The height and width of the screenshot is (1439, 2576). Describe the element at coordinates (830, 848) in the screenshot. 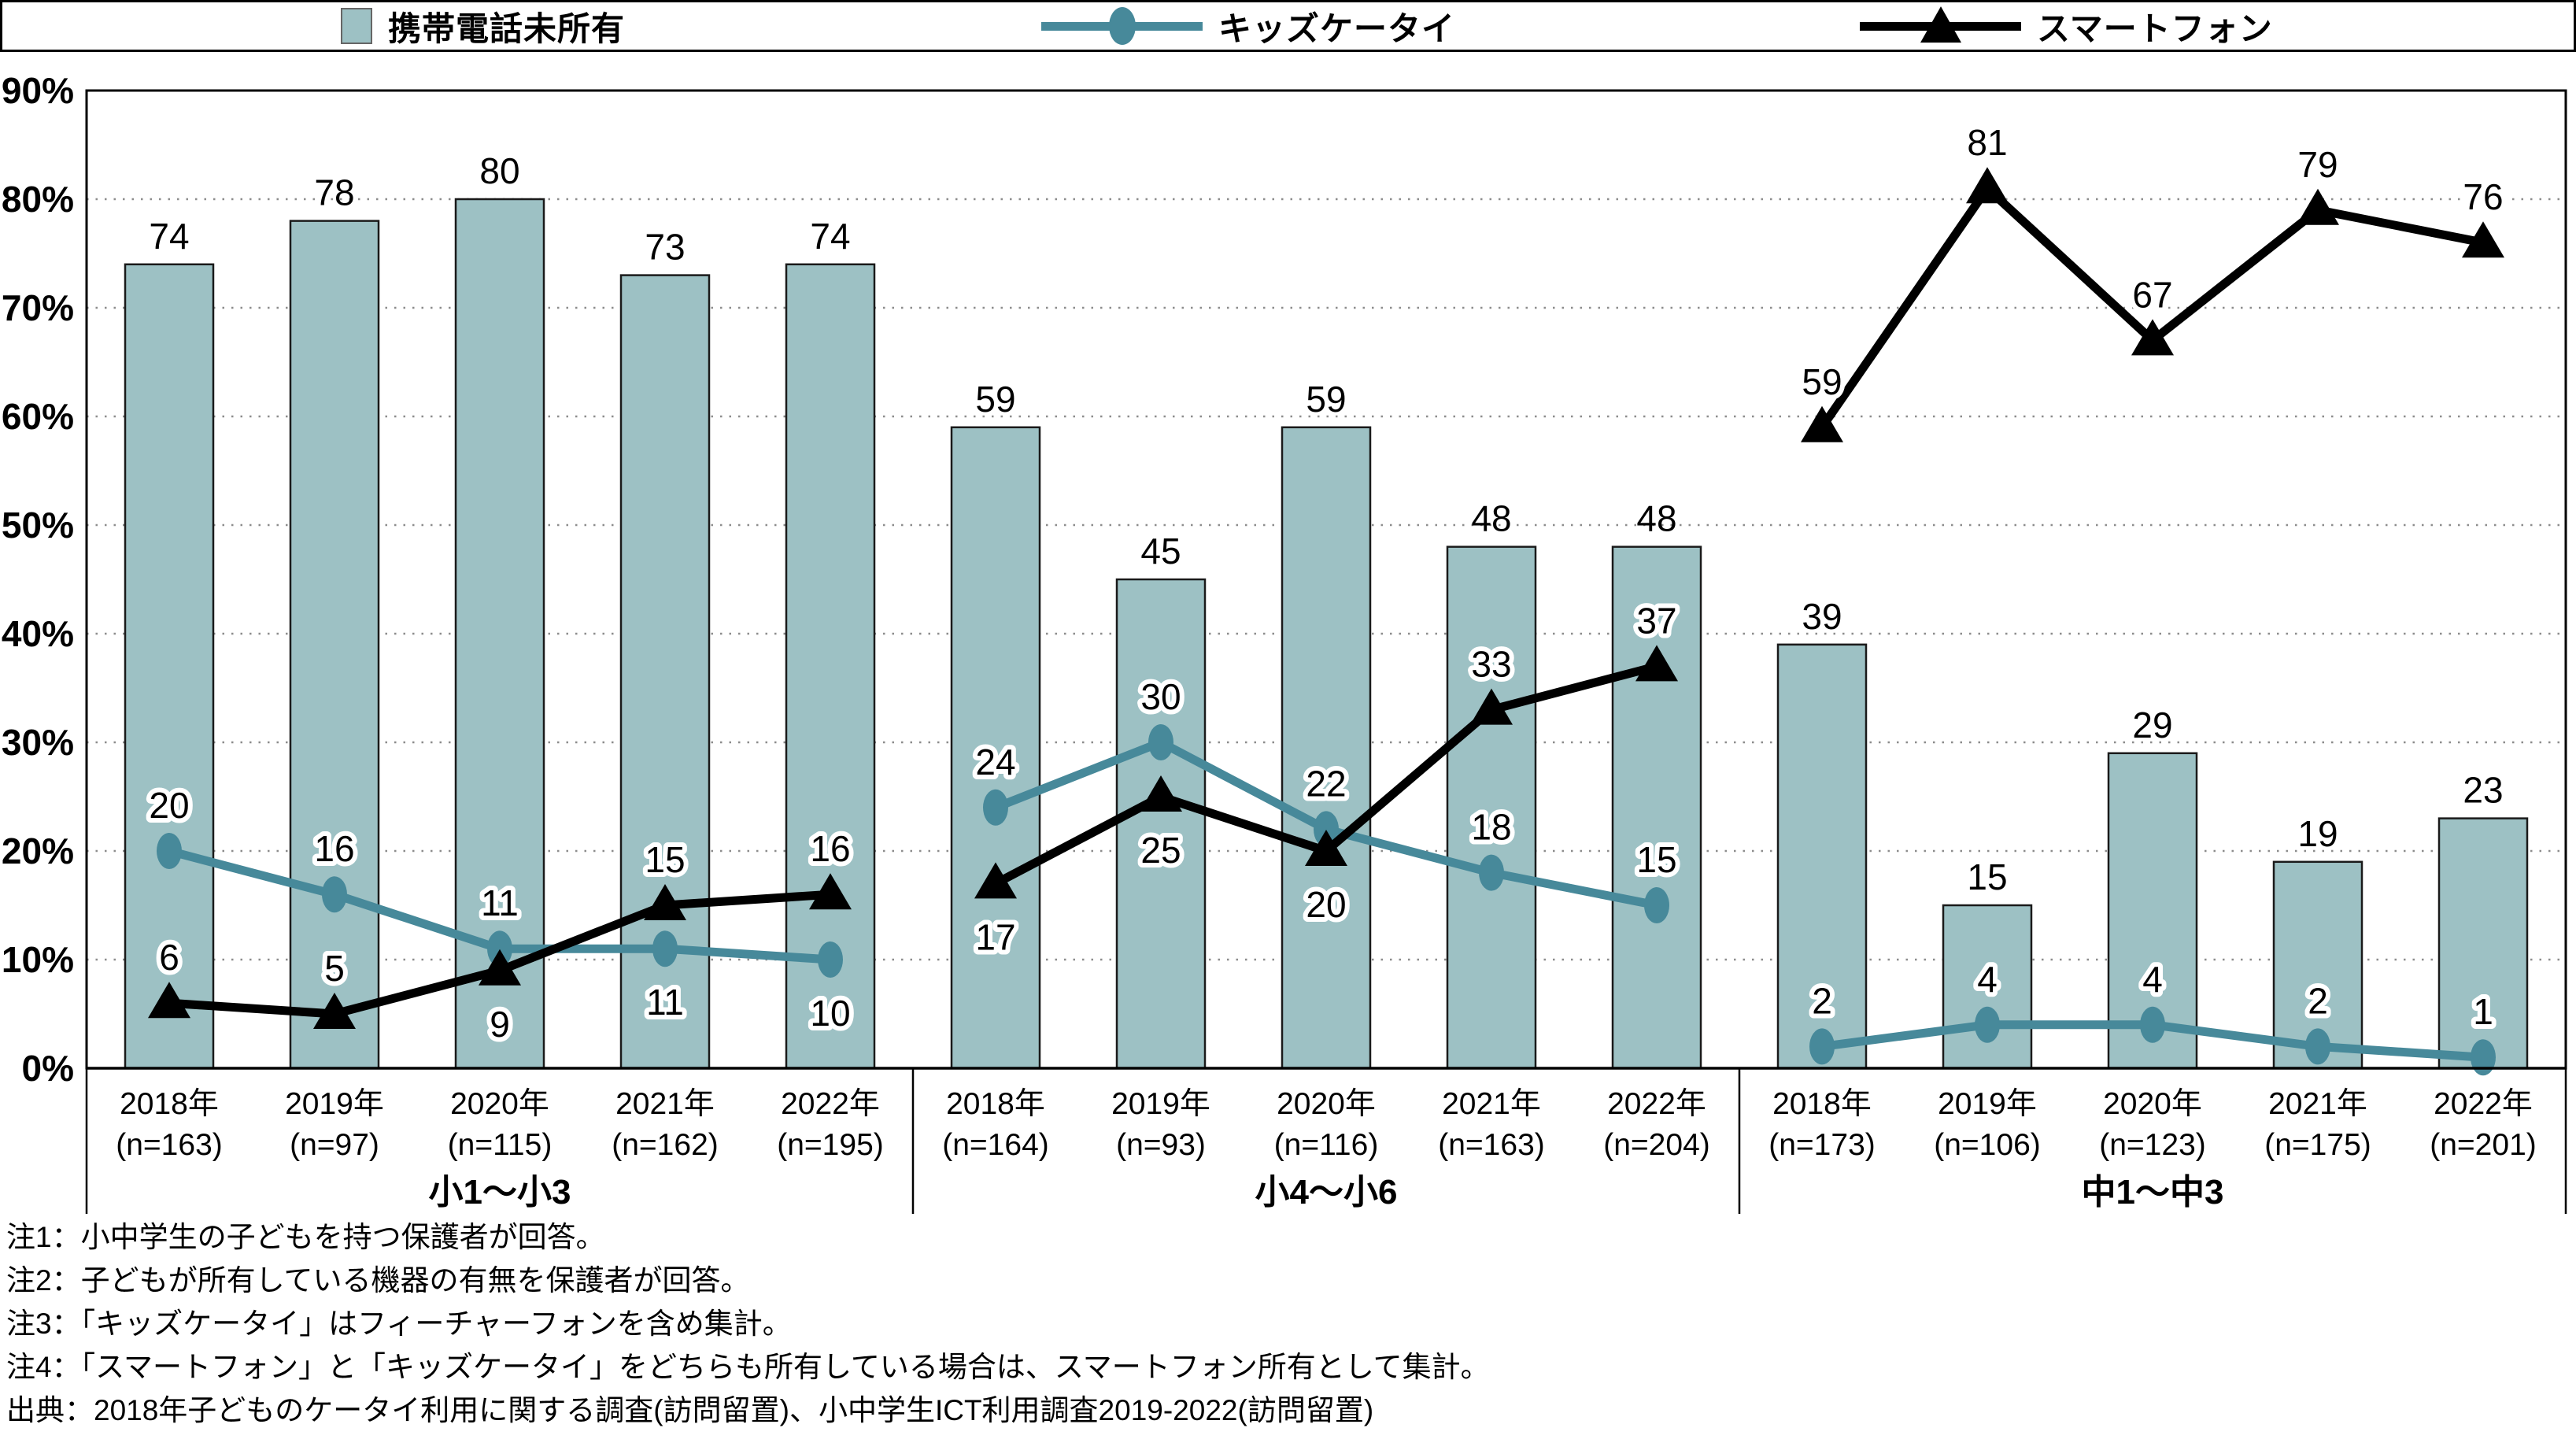

I see `svg-text: 16` at that location.